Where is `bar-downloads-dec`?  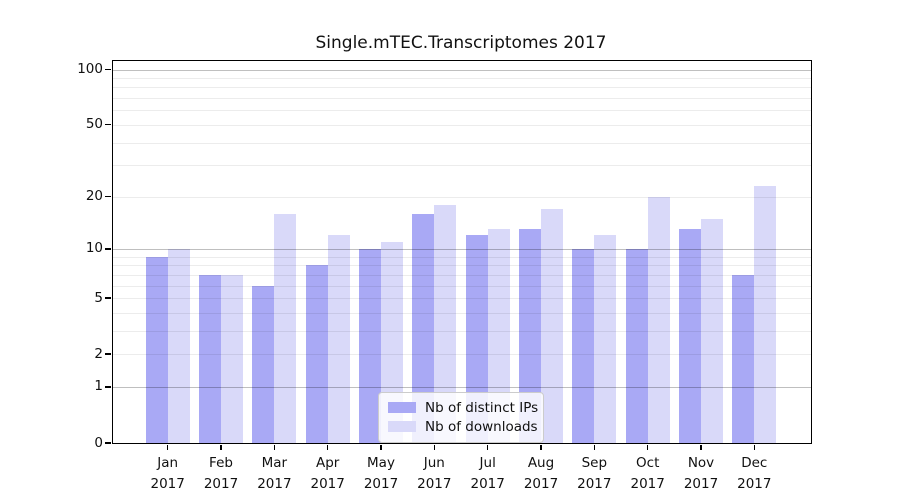
bar-downloads-dec is located at coordinates (765, 314).